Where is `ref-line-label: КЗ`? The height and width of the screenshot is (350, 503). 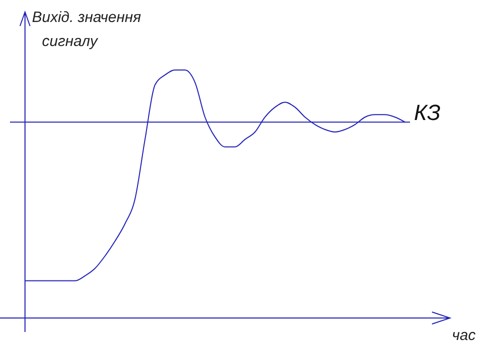
ref-line-label: КЗ is located at coordinates (427, 113).